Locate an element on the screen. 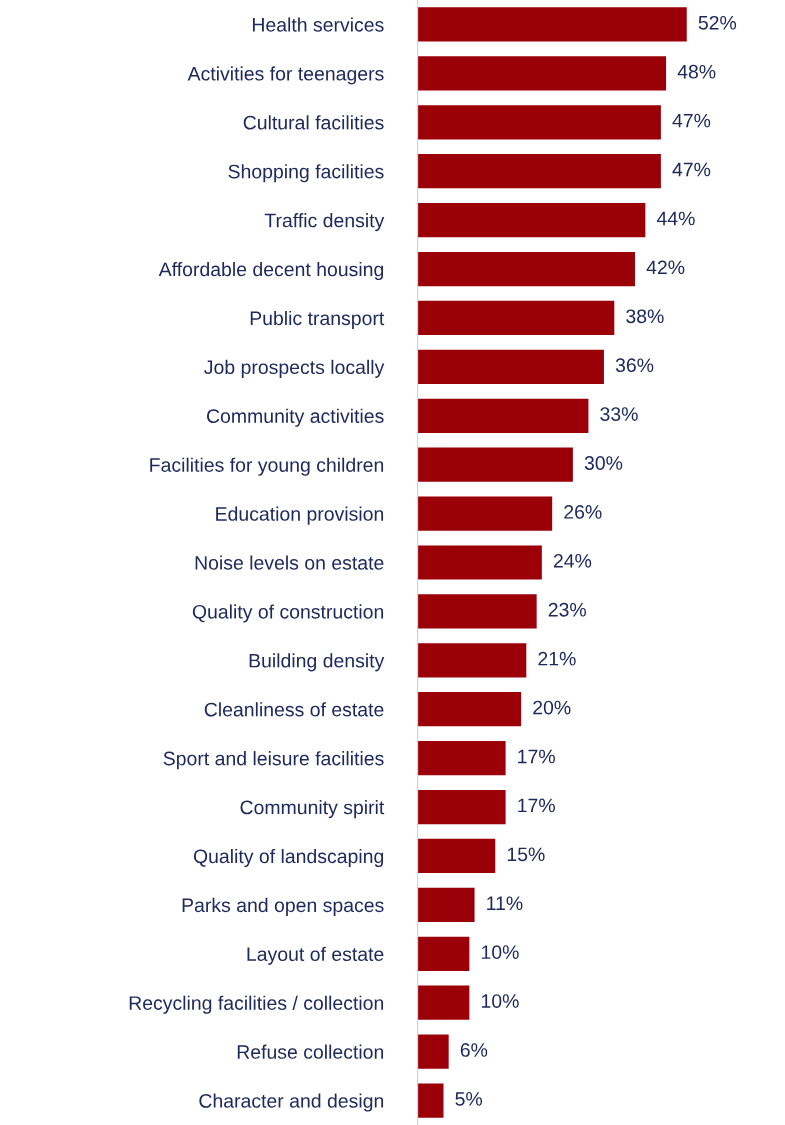 The height and width of the screenshot is (1125, 785). data-label: 24% is located at coordinates (572, 560).